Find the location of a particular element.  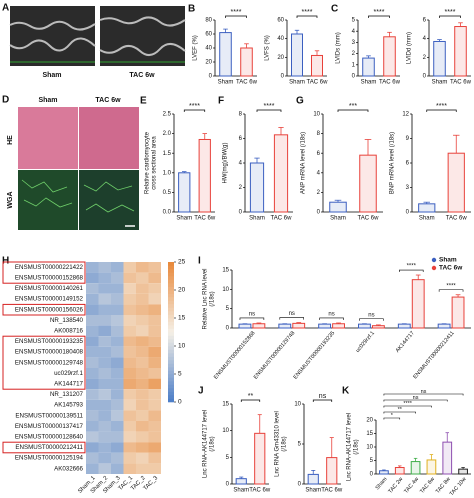

panel-letter: A is located at coordinates (5, 8).